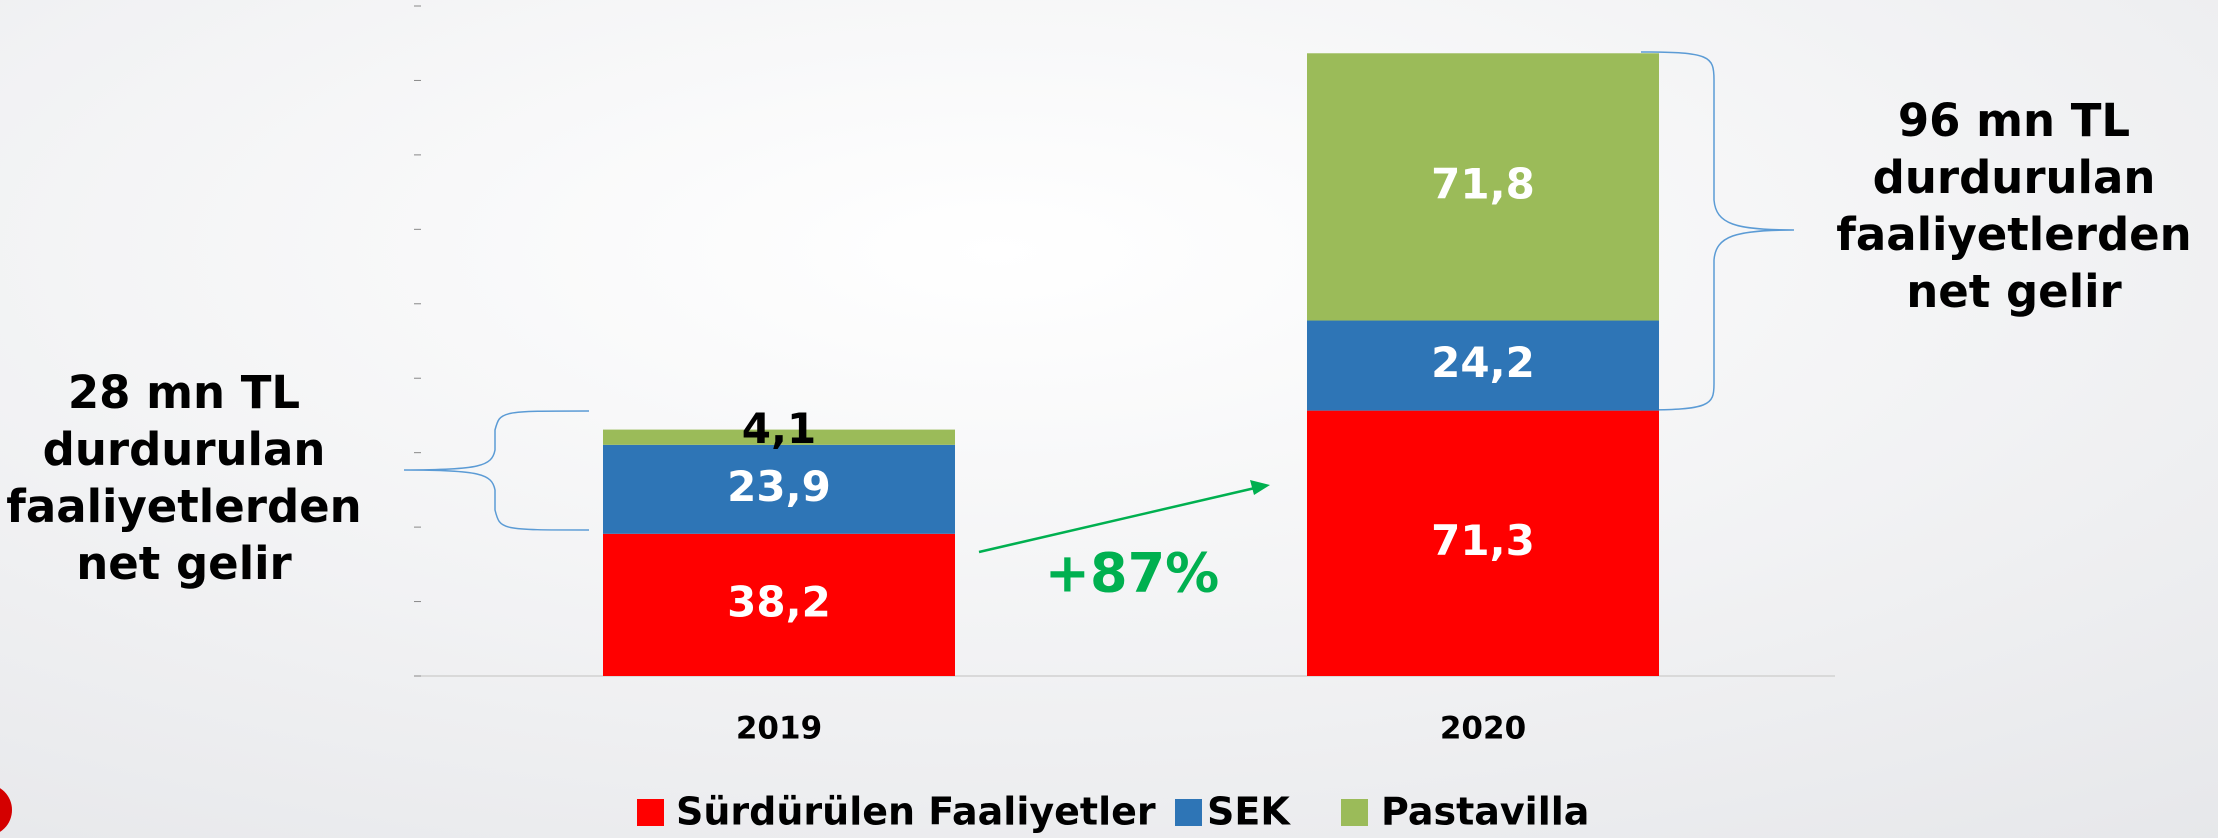 Image resolution: width=2218 pixels, height=838 pixels. Describe the element at coordinates (1132, 573) in the screenshot. I see `annotation: +87%` at that location.